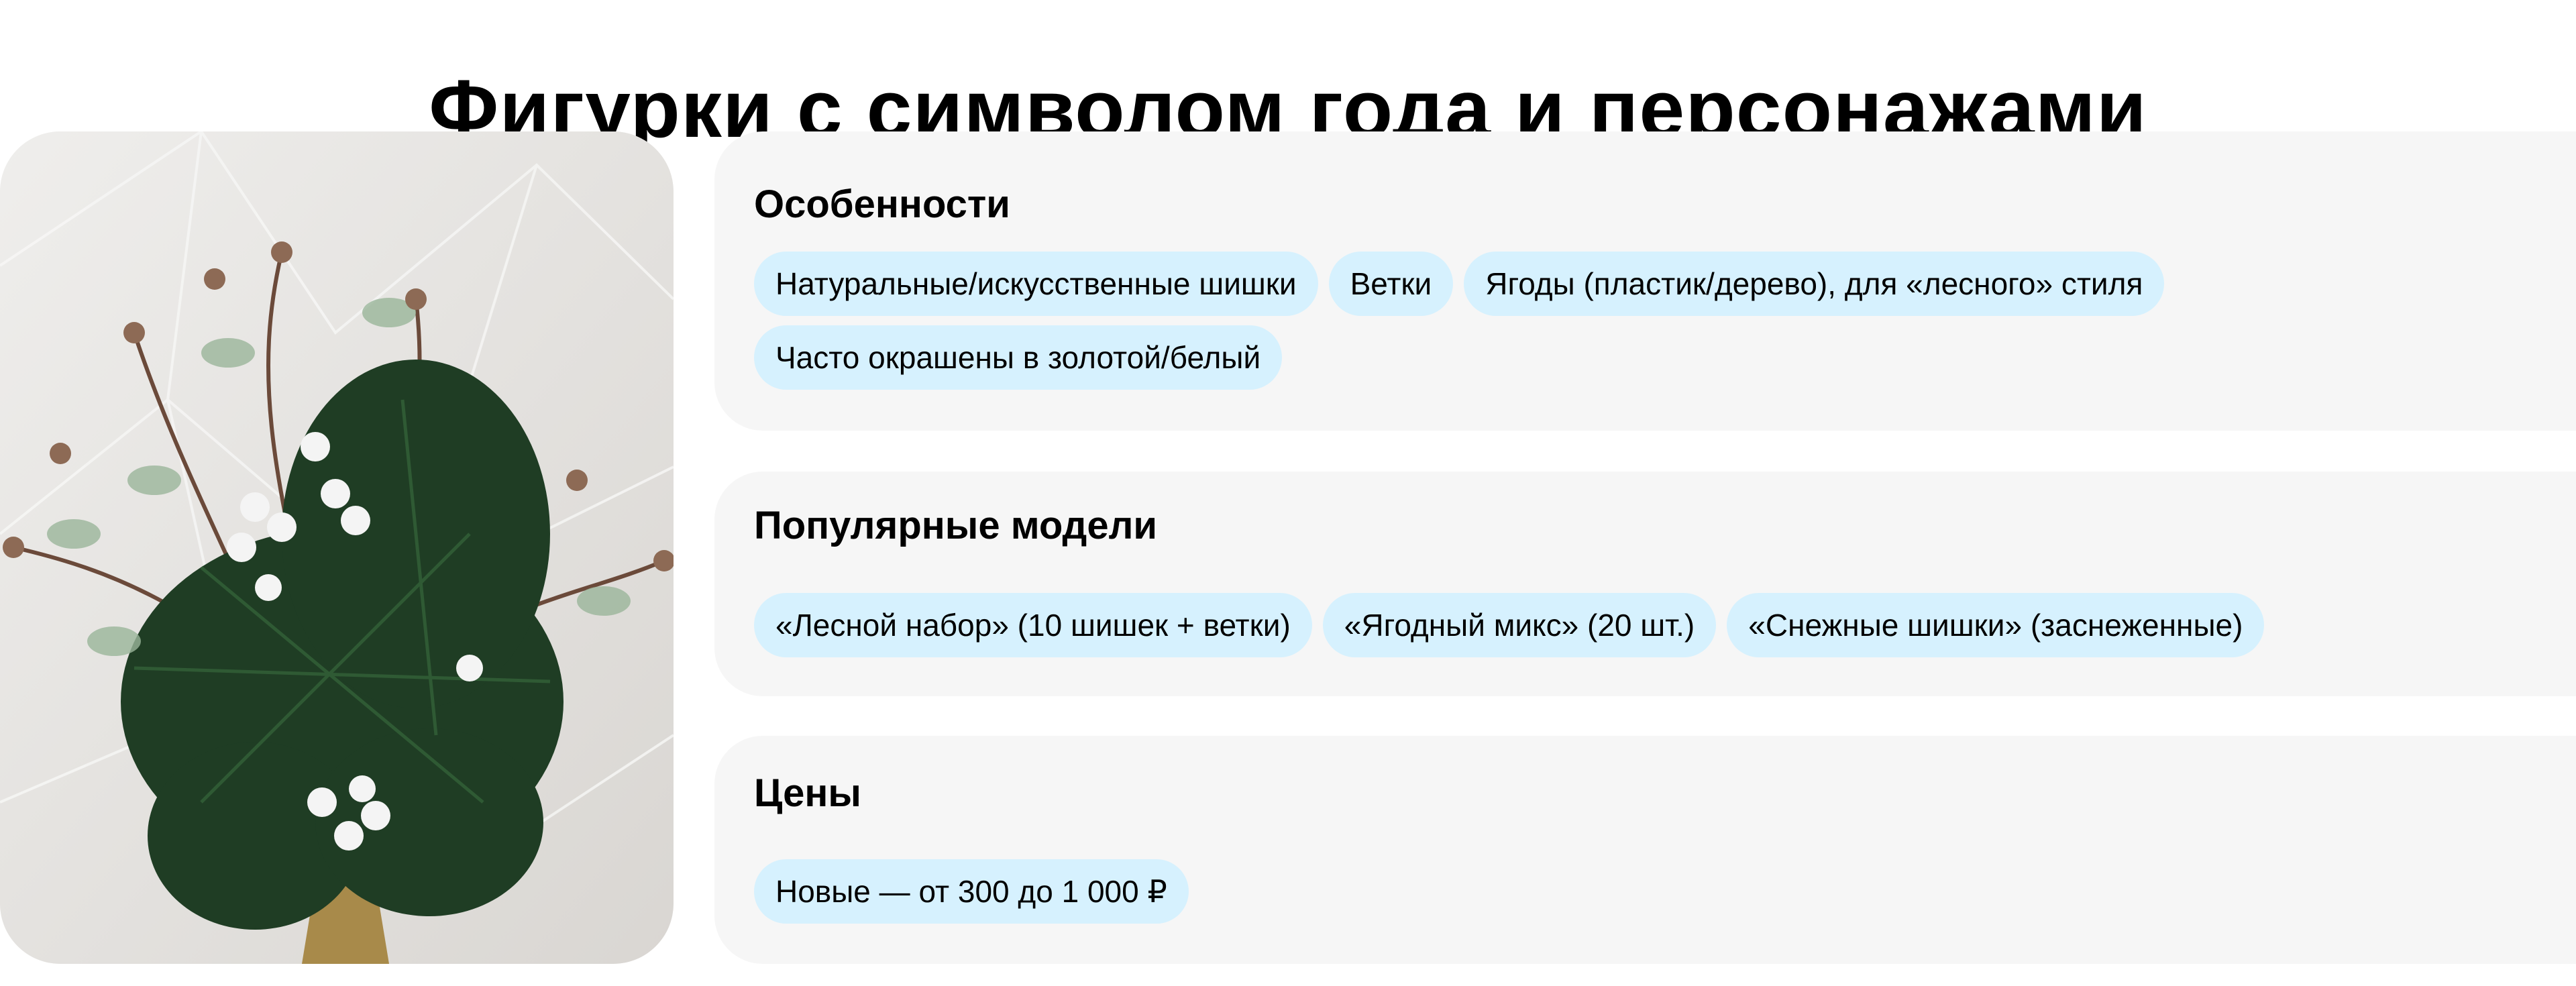 This screenshot has width=2576, height=986. Describe the element at coordinates (1996, 625) in the screenshot. I see `model-chip: «Снежные шишки» (заснеженные)` at that location.